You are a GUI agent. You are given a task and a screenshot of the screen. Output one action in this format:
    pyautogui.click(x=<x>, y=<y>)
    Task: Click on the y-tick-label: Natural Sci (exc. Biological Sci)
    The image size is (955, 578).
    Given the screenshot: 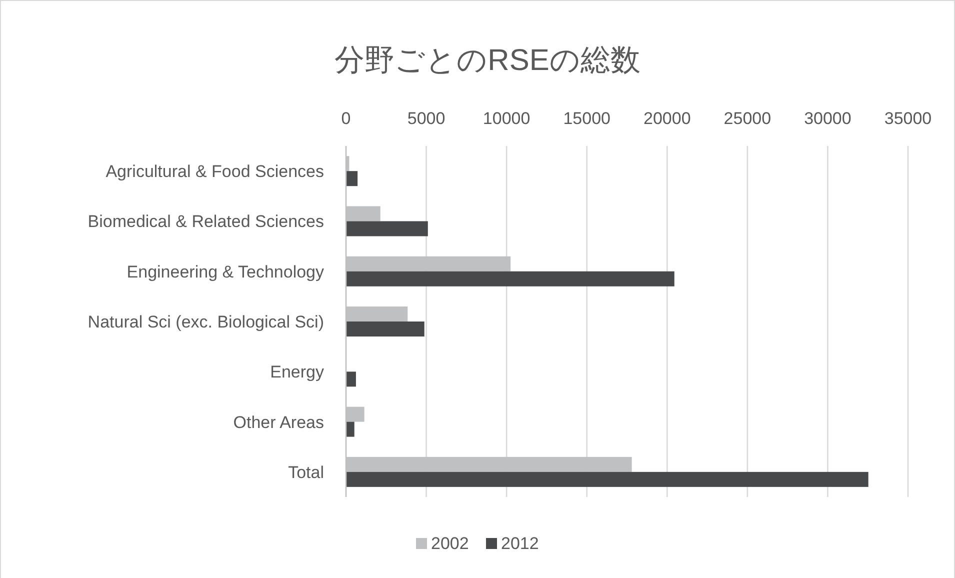 What is the action you would take?
    pyautogui.click(x=206, y=322)
    